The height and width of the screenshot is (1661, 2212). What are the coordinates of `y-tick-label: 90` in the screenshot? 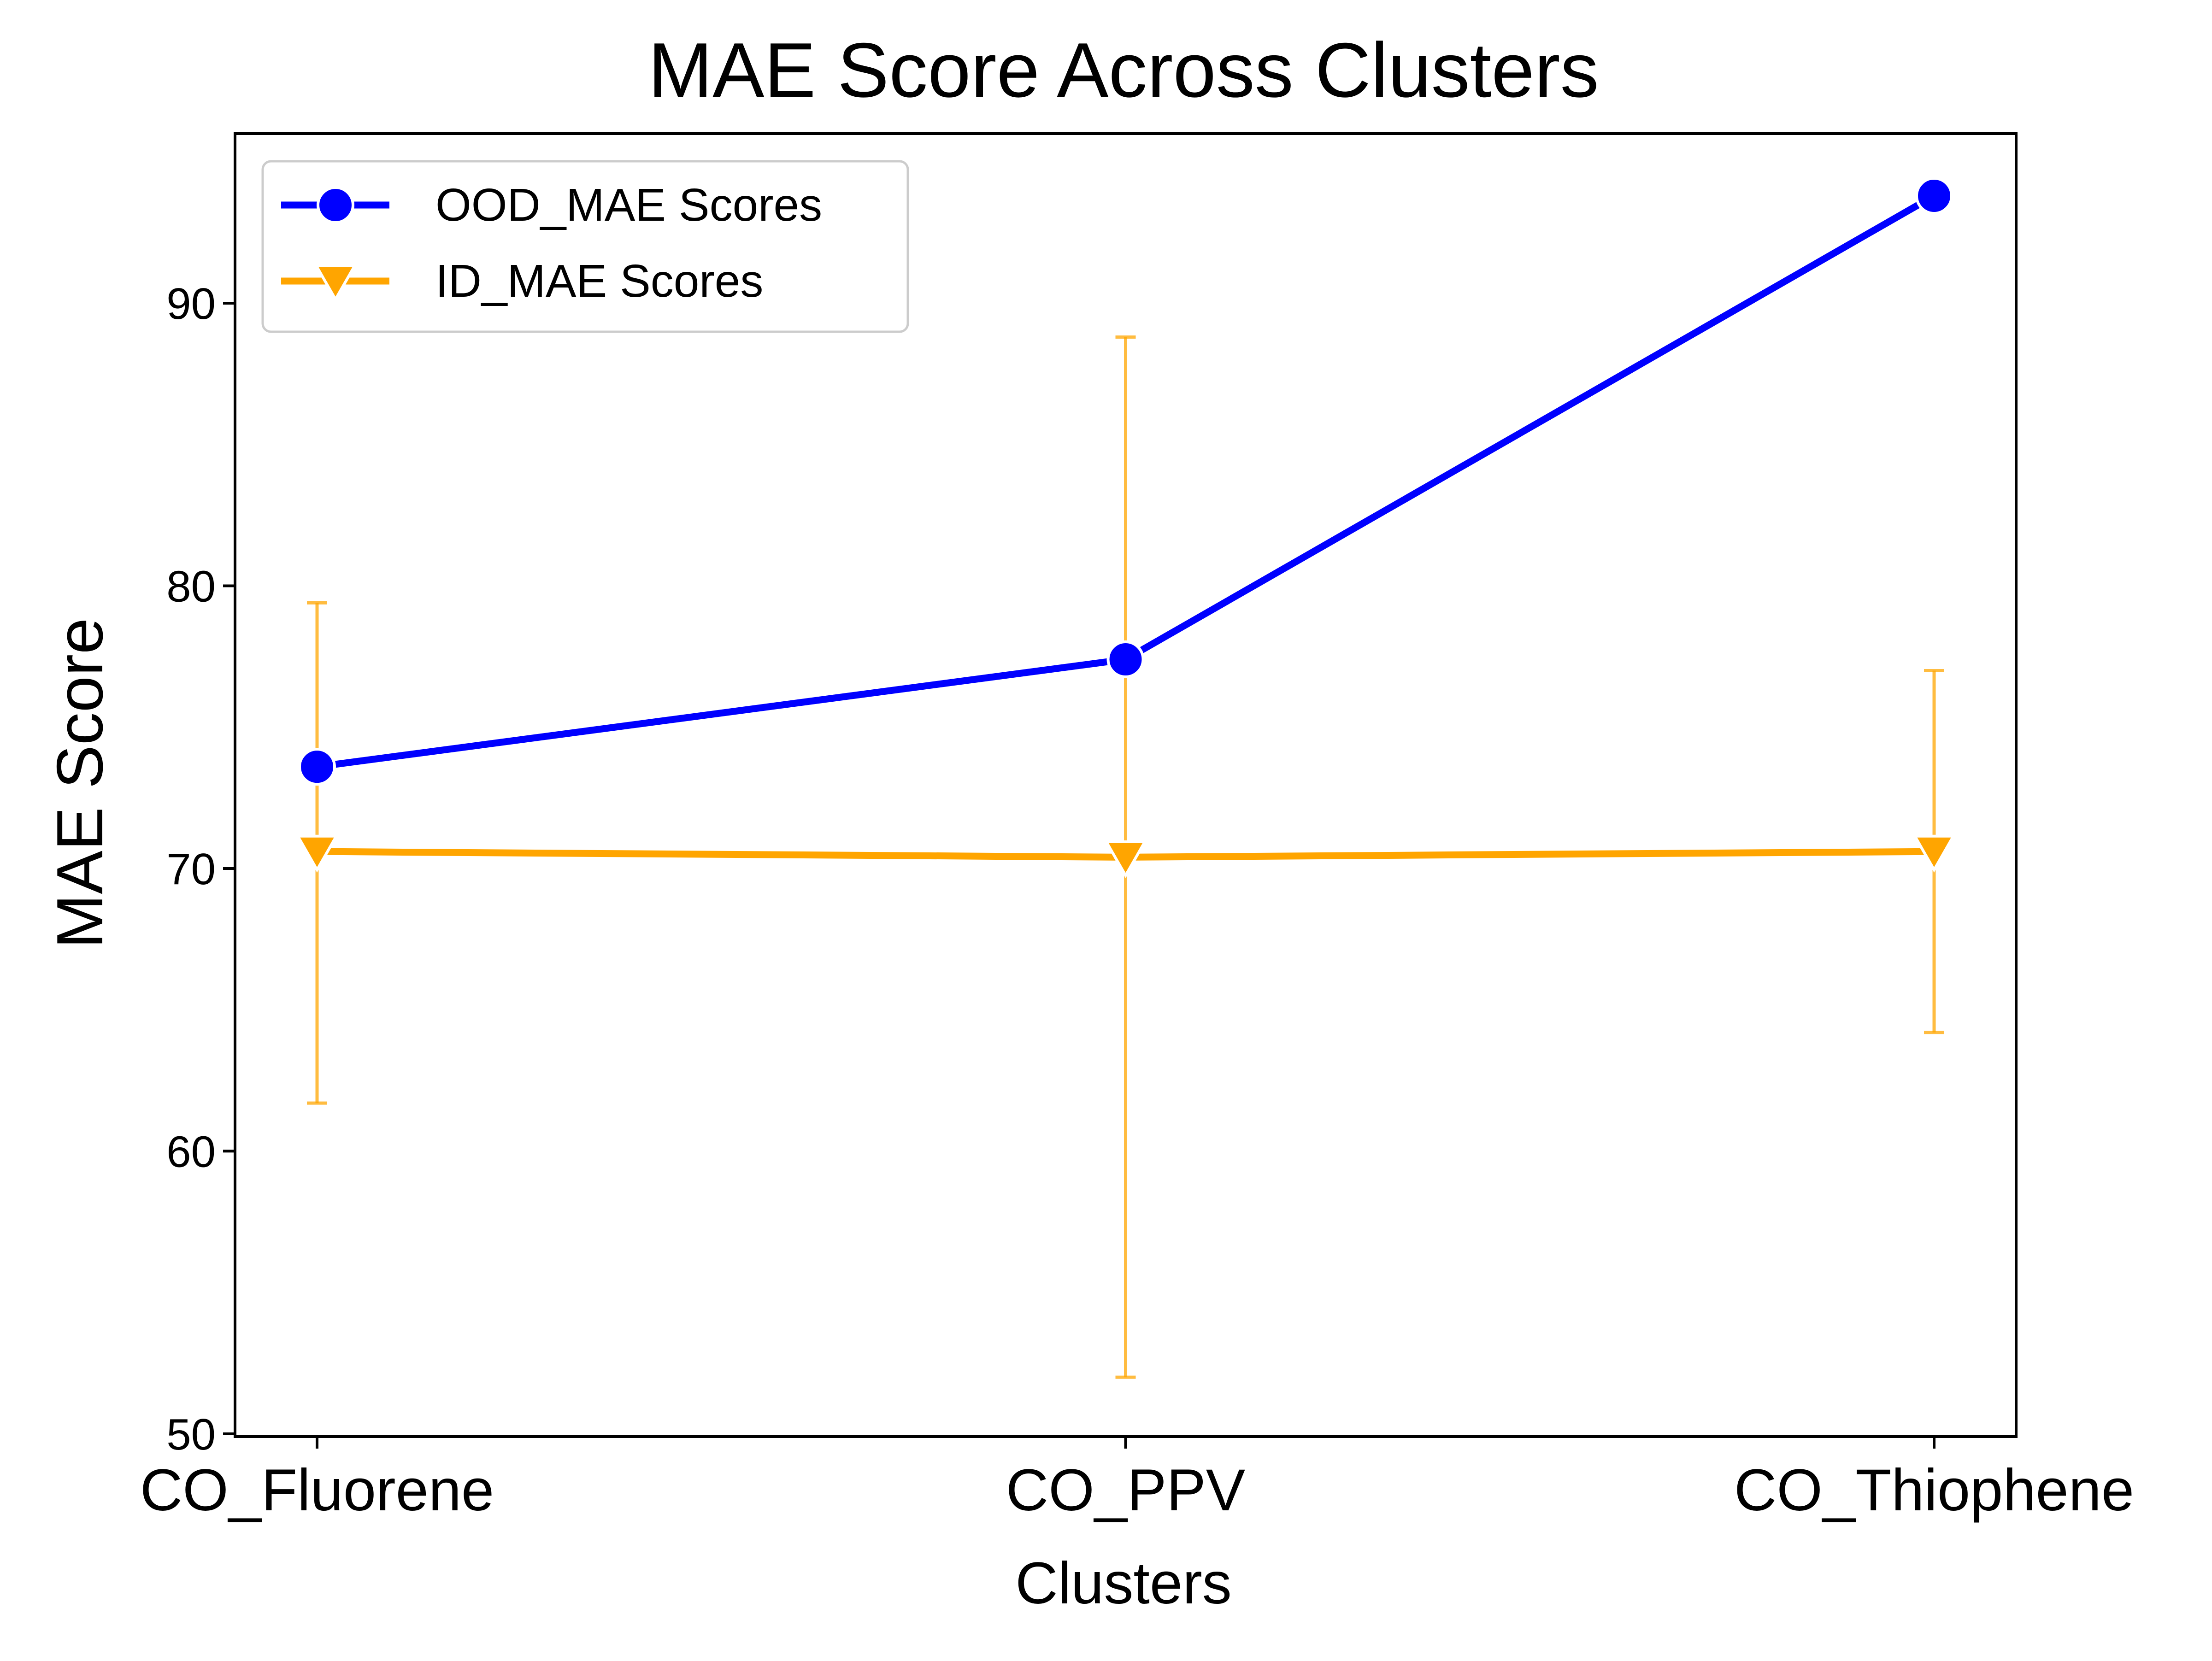 It's located at (191, 304).